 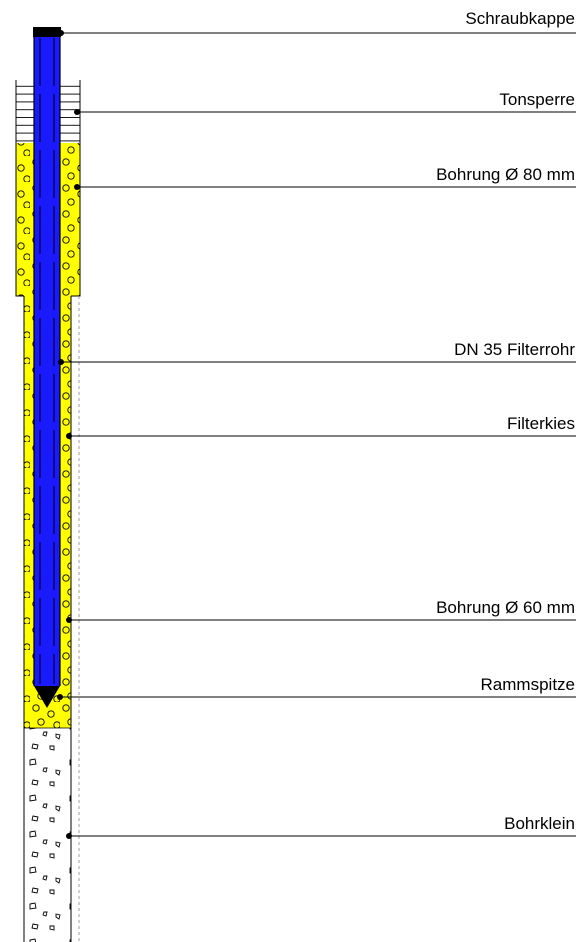 What do you see at coordinates (325, 112) in the screenshot?
I see `leader-clay-seal` at bounding box center [325, 112].